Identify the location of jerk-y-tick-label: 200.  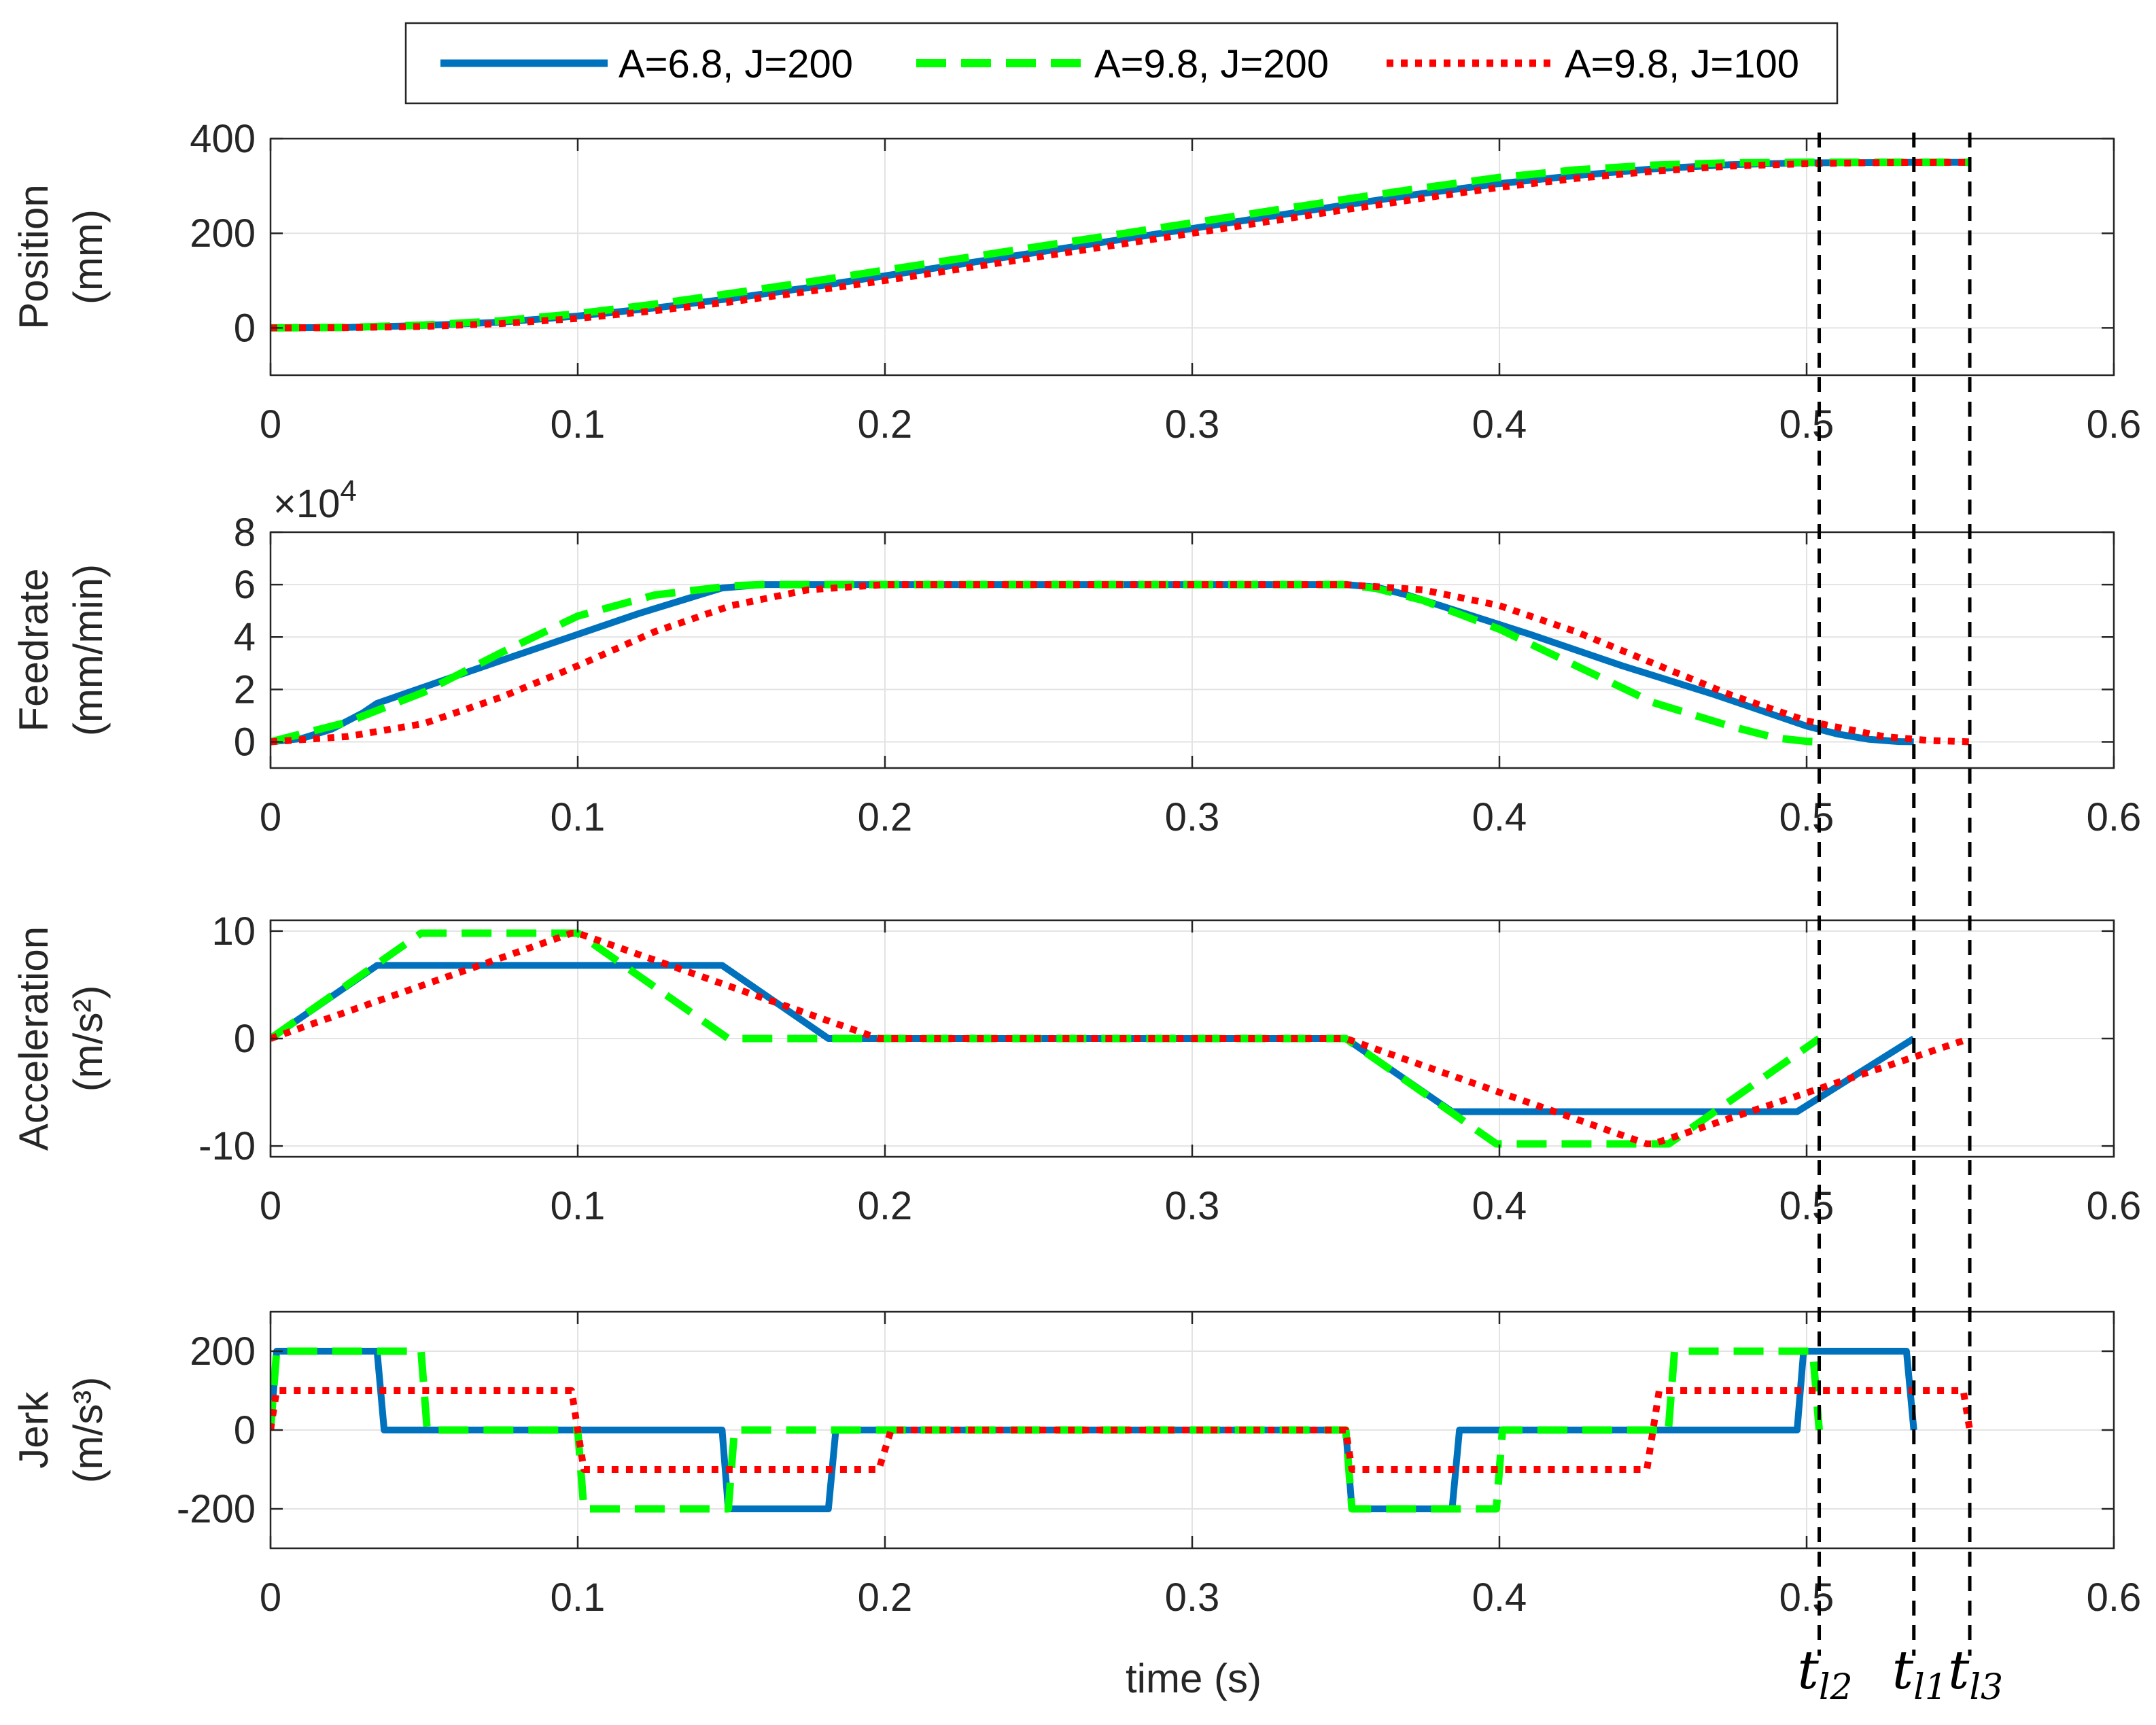
(223, 1352).